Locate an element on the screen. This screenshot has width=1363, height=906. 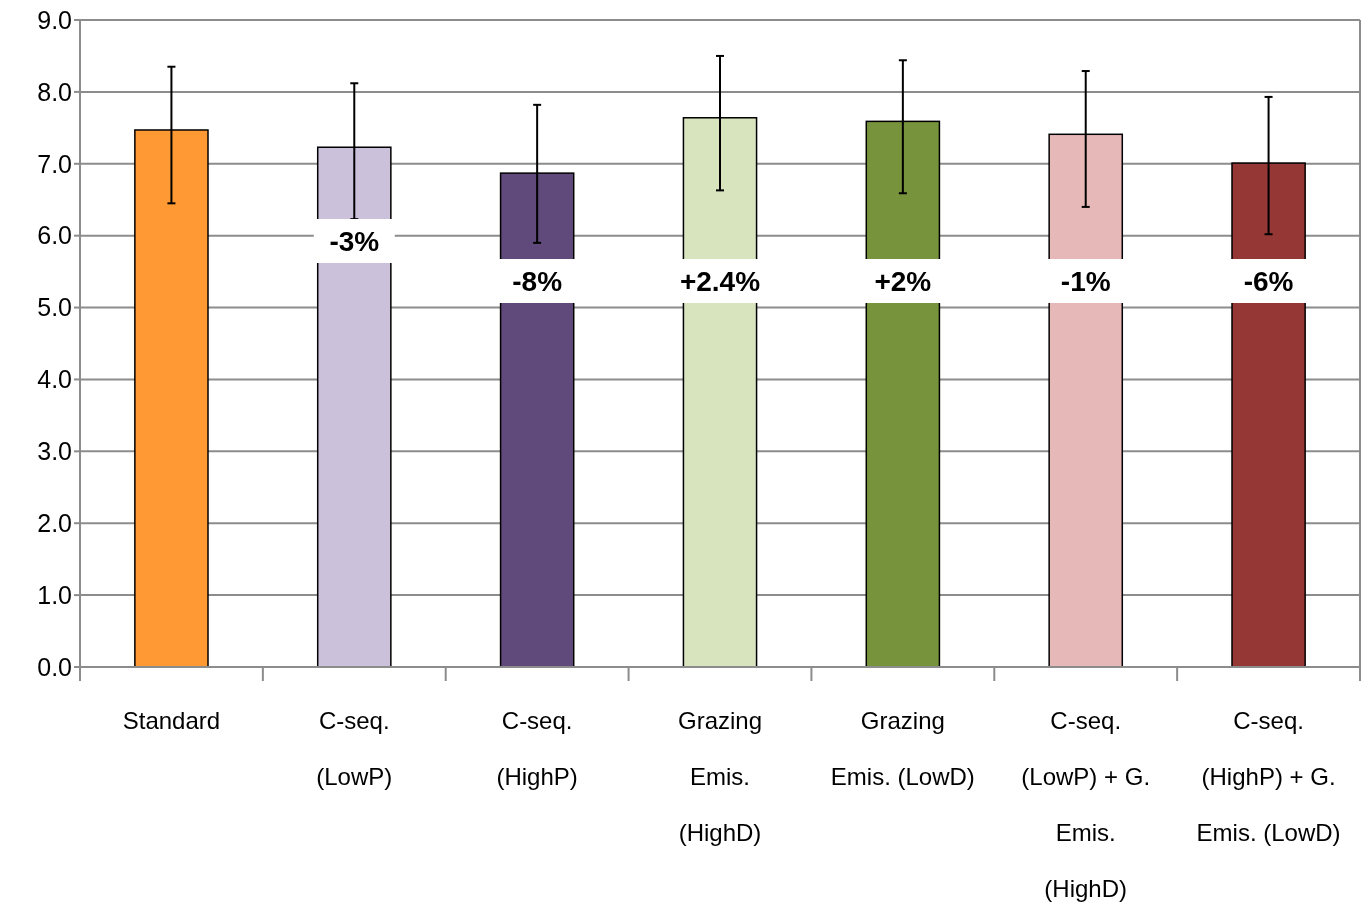
category-label: Grazing Emis. (LowD) is located at coordinates (902, 748).